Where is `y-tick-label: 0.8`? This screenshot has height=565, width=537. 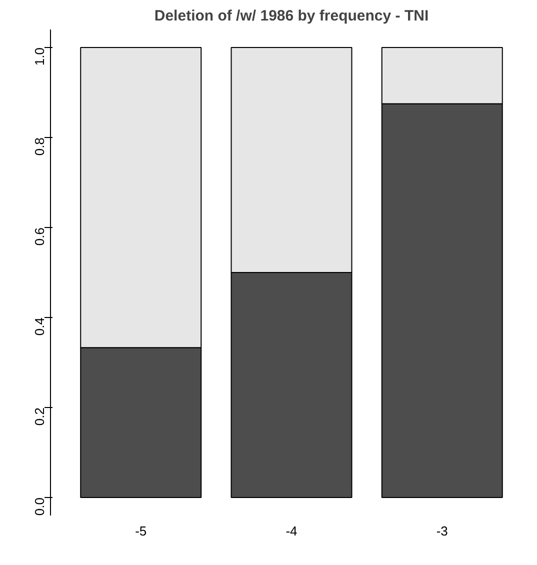
y-tick-label: 0.8 is located at coordinates (39, 146).